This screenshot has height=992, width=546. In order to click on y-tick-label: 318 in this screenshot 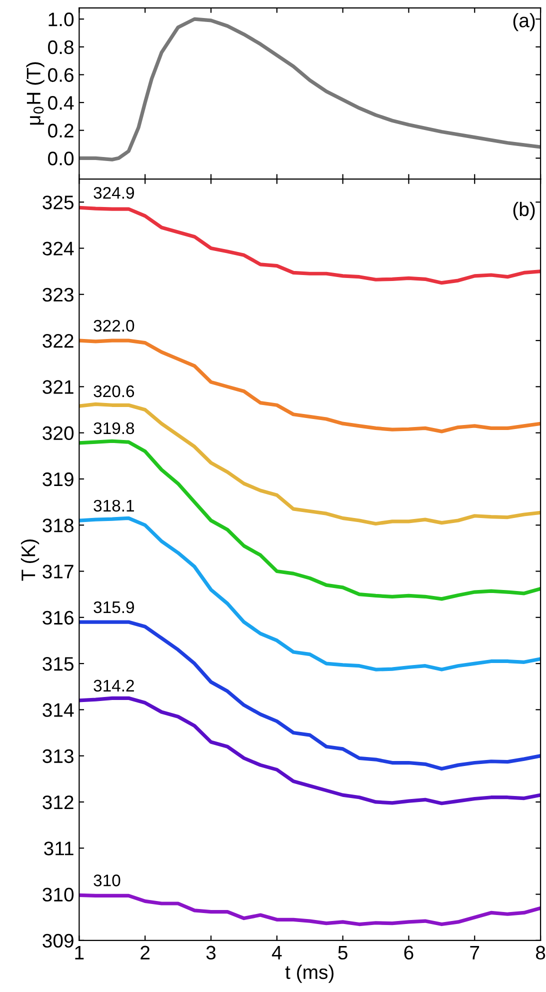, I will do `click(58, 525)`.